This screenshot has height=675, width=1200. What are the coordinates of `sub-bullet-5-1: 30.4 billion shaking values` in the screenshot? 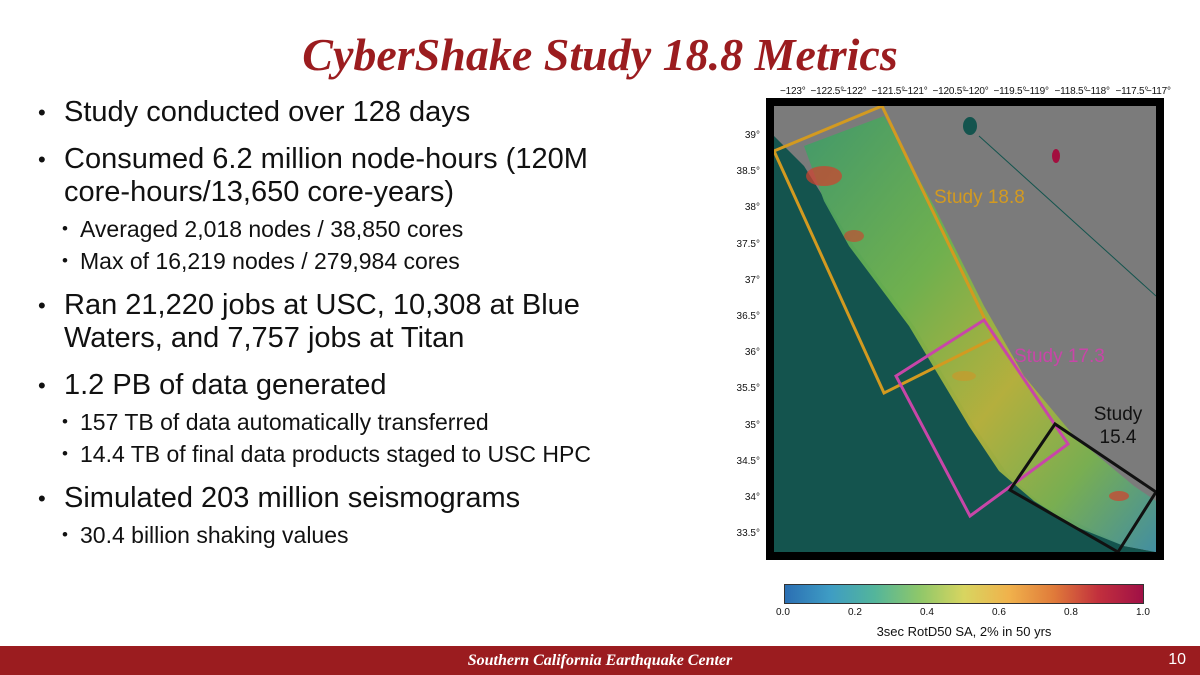 It's located at (378, 535).